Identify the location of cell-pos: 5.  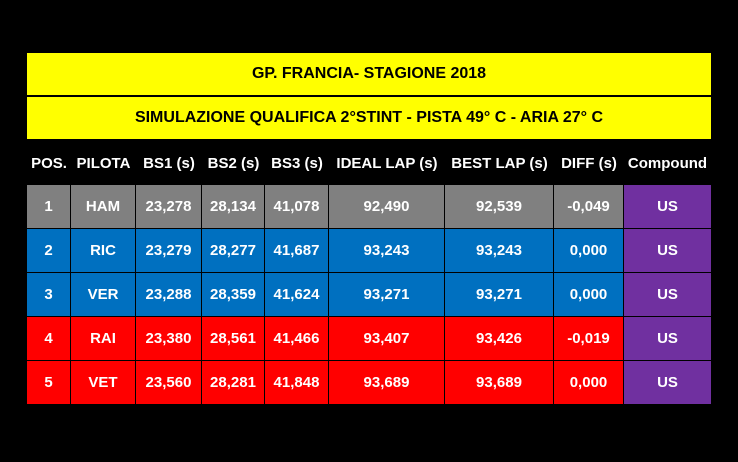
(49, 383).